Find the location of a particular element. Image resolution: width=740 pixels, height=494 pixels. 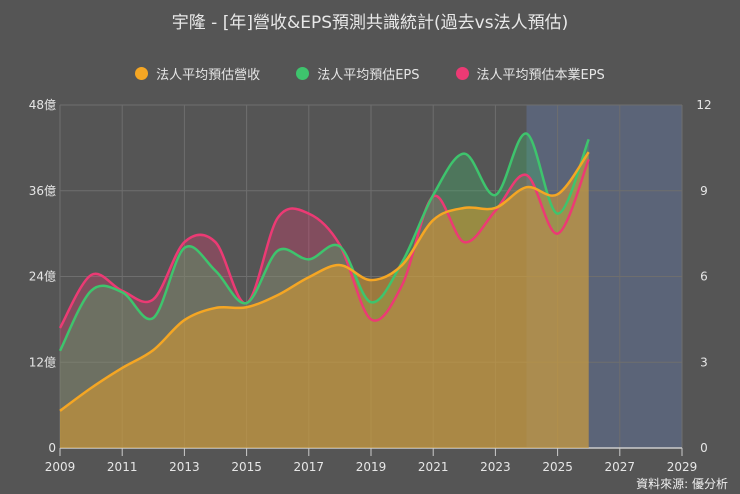

y-right-tick-label: 3 is located at coordinates (704, 362).